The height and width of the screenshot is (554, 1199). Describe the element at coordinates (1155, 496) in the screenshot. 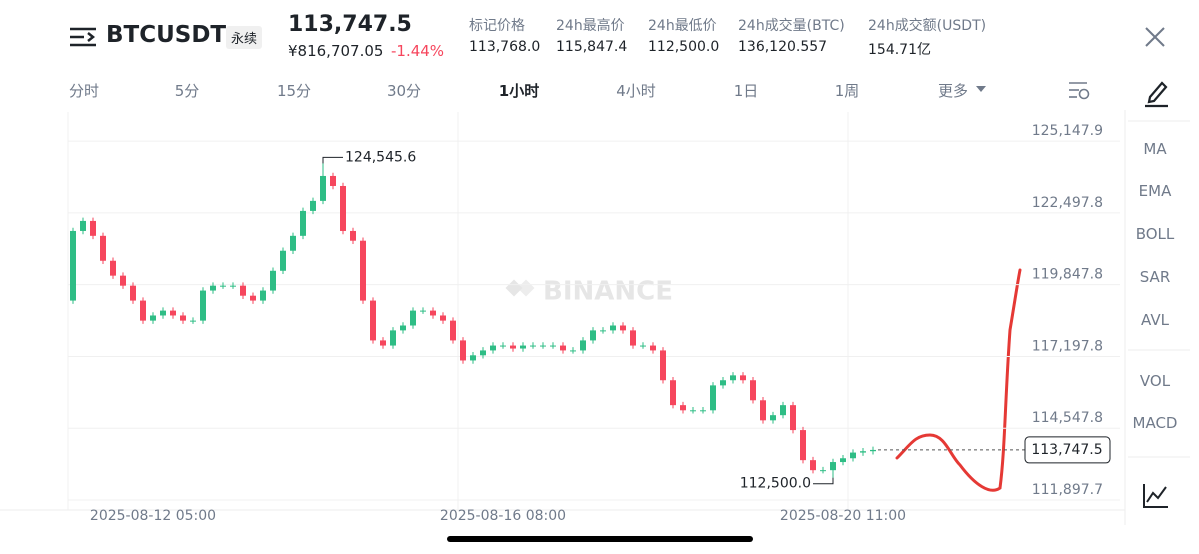

I see `chart-icon` at that location.